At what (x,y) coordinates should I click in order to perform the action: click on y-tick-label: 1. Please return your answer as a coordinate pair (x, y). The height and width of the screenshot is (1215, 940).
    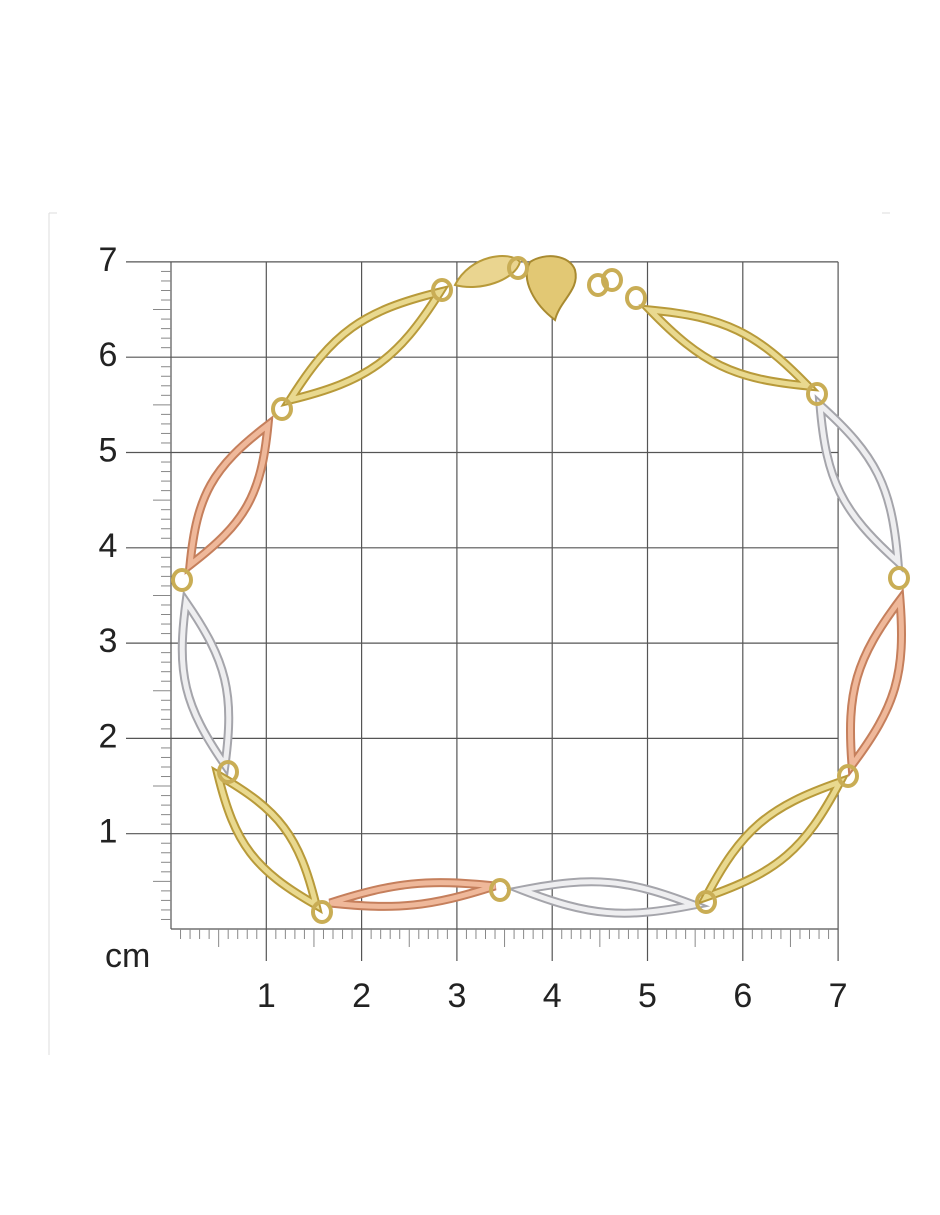
    Looking at the image, I should click on (108, 832).